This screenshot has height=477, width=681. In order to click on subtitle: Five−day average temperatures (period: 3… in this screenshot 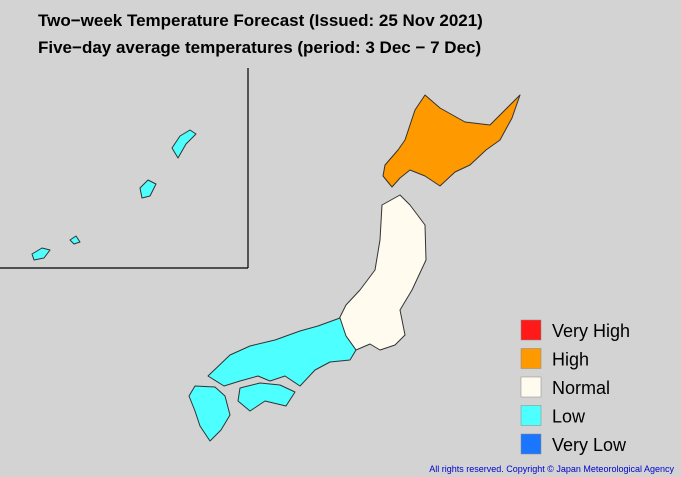, I will do `click(259, 47)`.